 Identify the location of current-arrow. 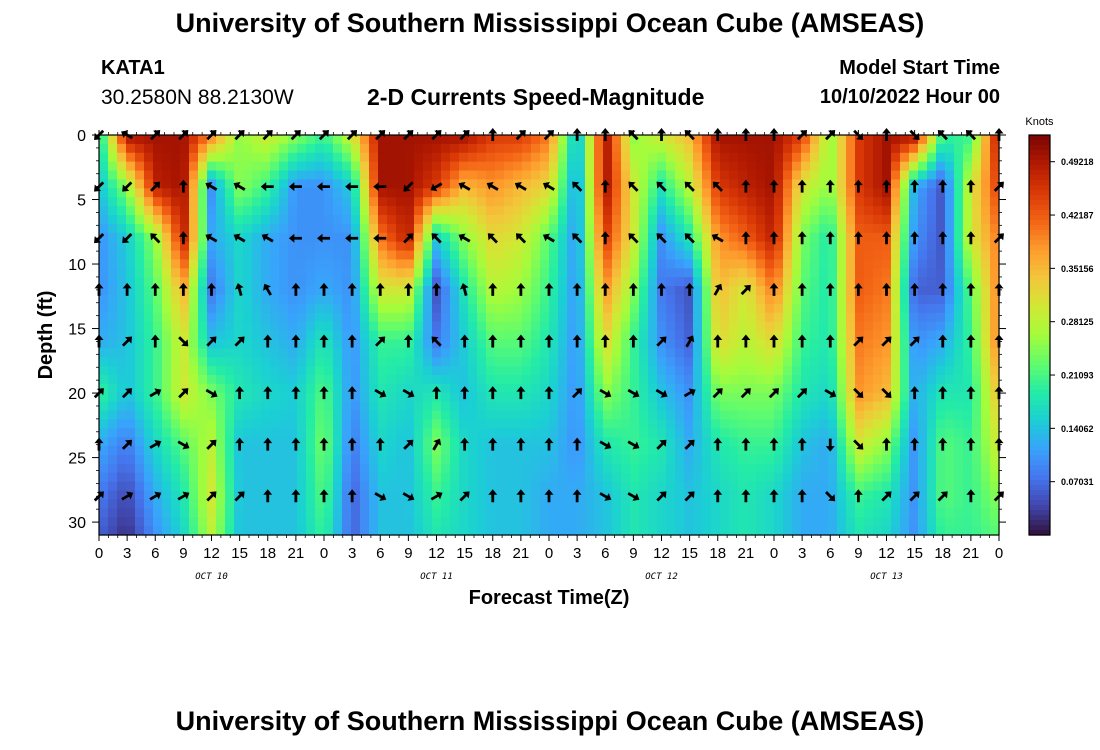
(127, 393).